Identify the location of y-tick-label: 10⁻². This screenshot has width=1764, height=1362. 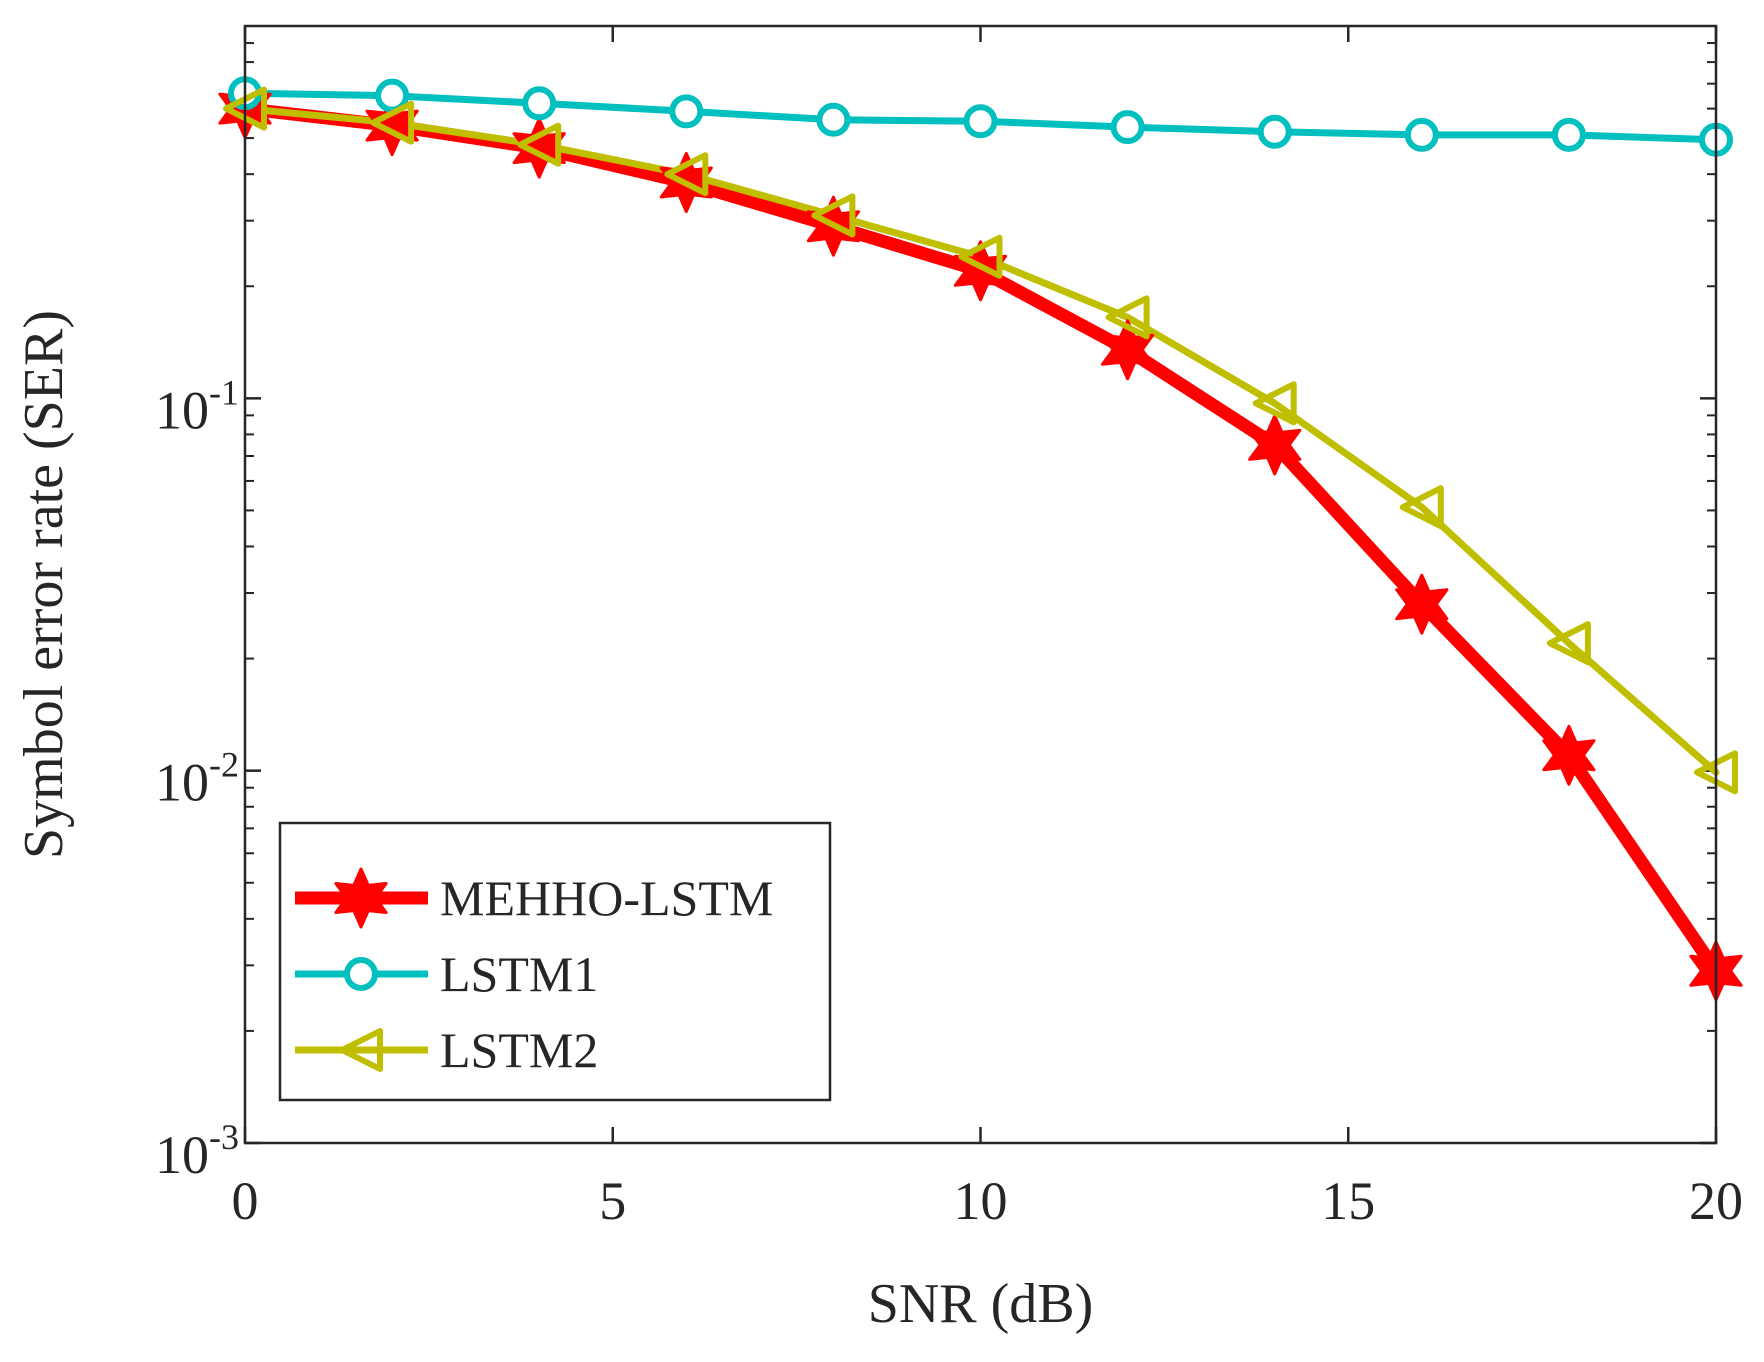
(197, 779).